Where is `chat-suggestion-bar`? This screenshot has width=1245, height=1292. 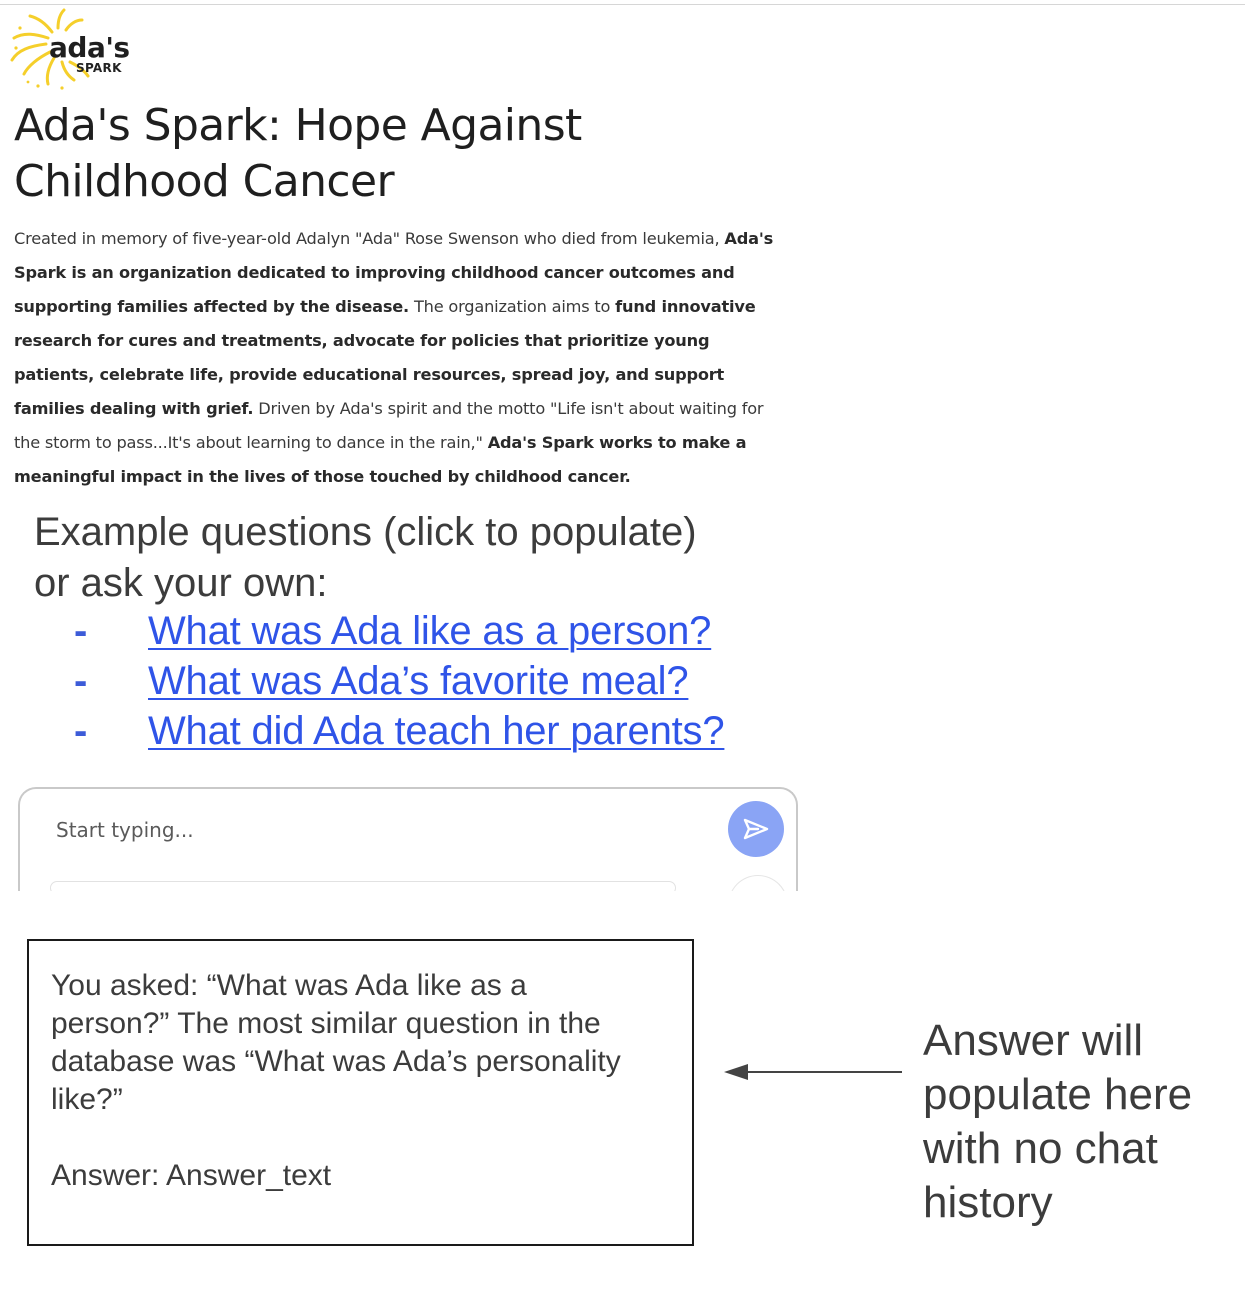 chat-suggestion-bar is located at coordinates (363, 886).